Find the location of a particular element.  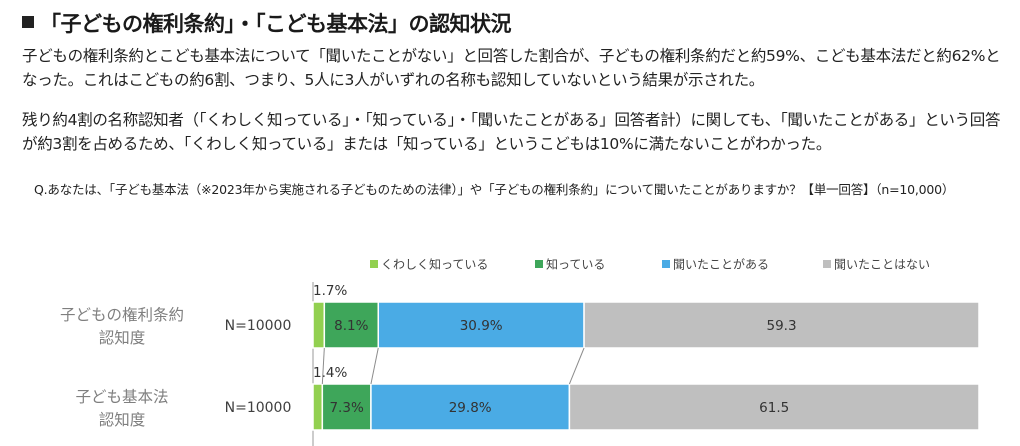

data-label-1-2: 8.1% is located at coordinates (351, 326).